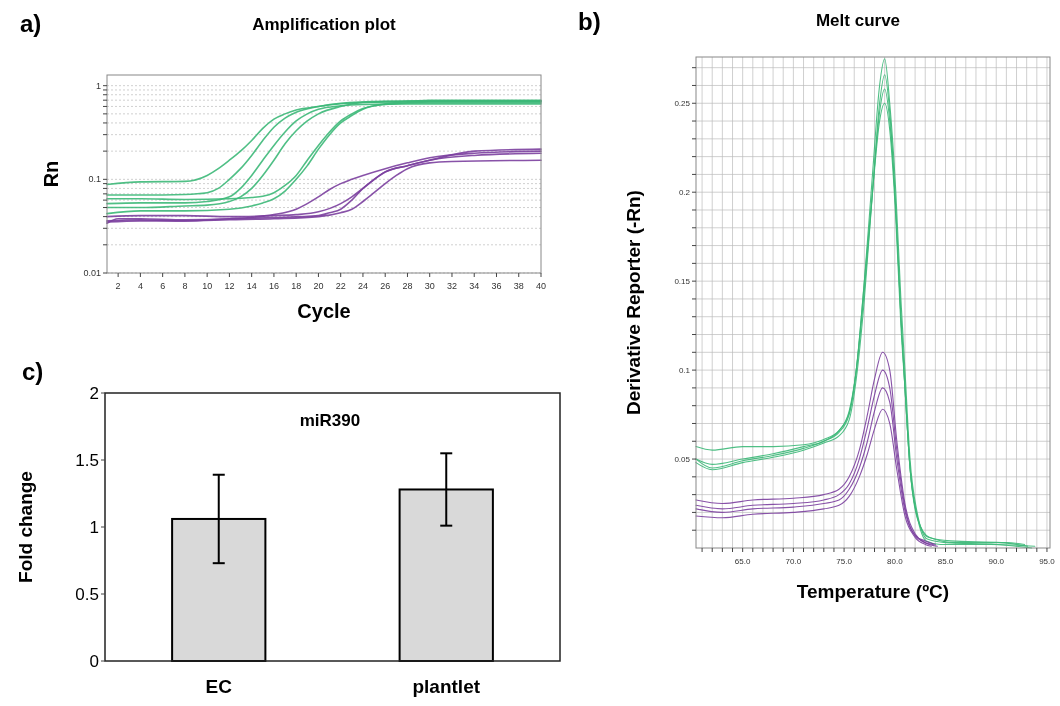 Image resolution: width=1060 pixels, height=706 pixels. I want to click on x-tick-label: 24, so click(362, 286).